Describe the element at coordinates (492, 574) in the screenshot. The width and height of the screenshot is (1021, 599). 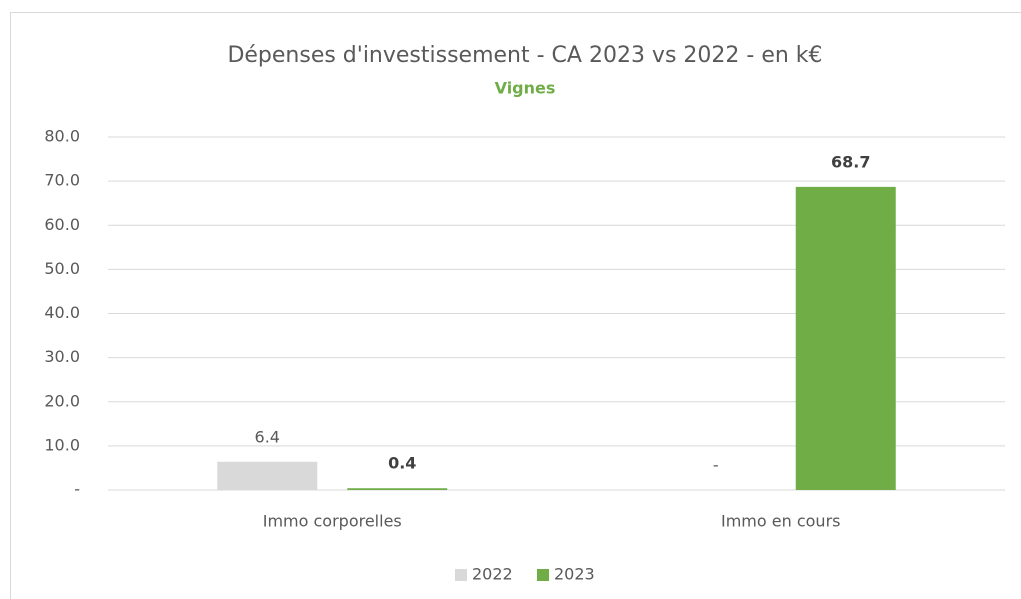
I see `legend-label: 2022` at that location.